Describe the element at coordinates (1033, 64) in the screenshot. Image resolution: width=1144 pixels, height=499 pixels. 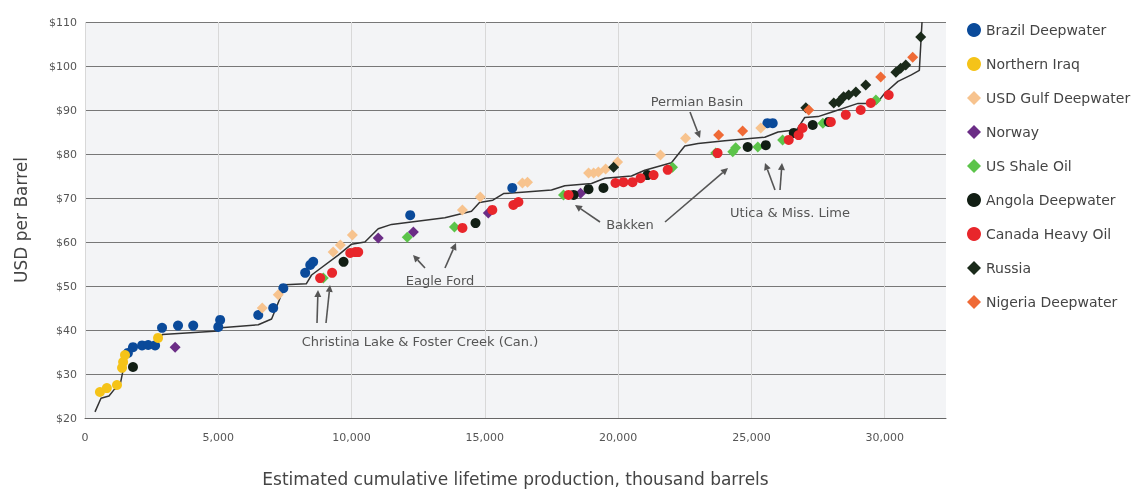
I see `legend-label: Northern Iraq` at that location.